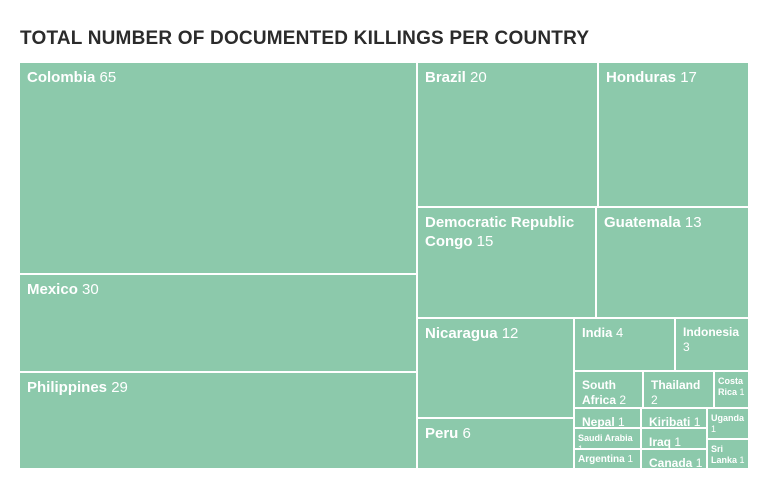 Image resolution: width=768 pixels, height=489 pixels. I want to click on tile-label: Kiribati 1, so click(676, 421).